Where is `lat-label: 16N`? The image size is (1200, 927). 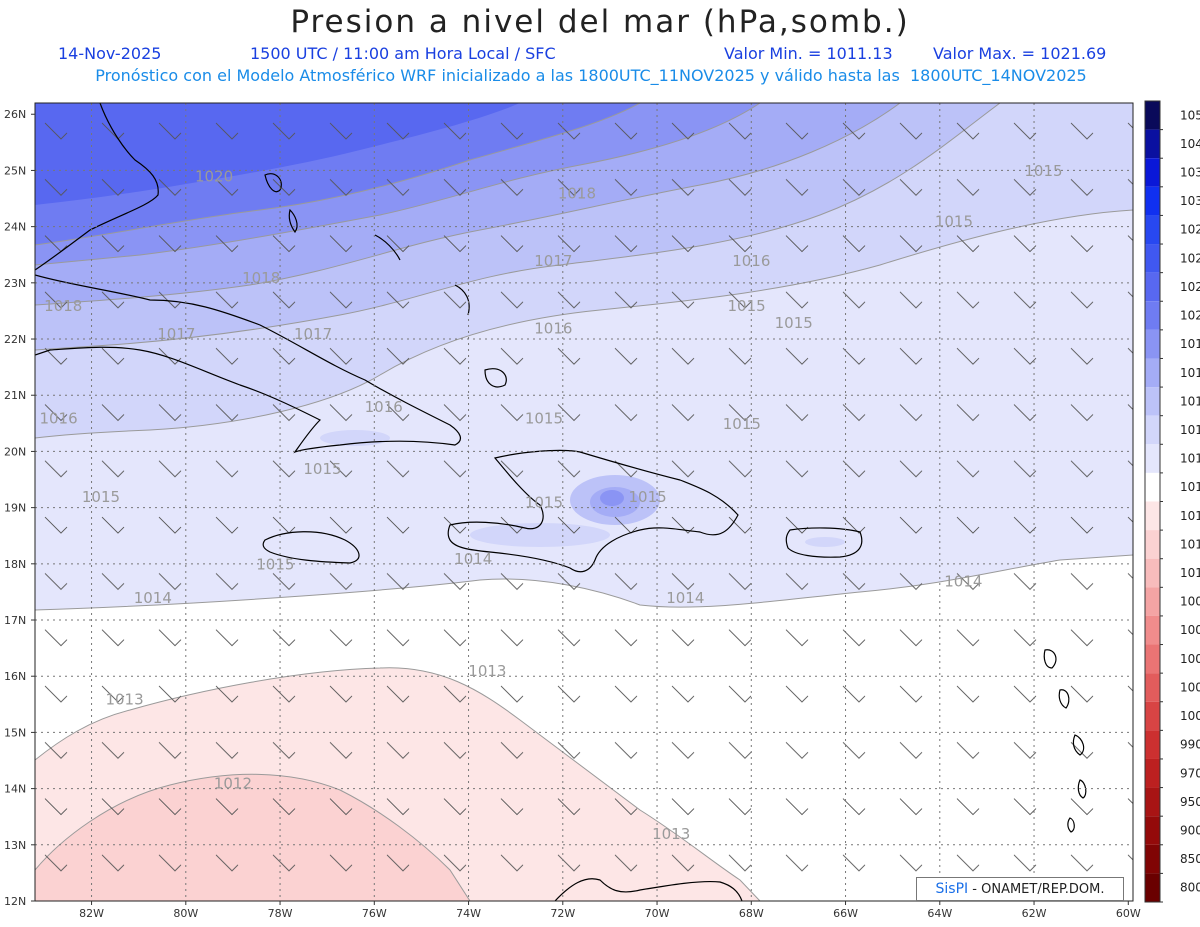 lat-label: 16N is located at coordinates (15, 676).